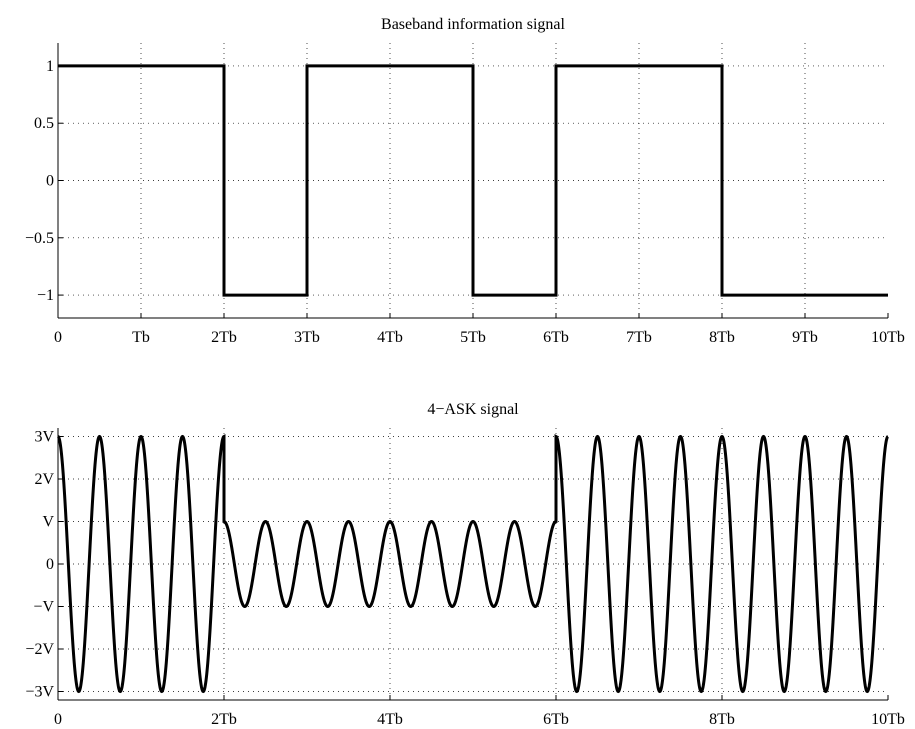 The width and height of the screenshot is (915, 729). Describe the element at coordinates (44, 479) in the screenshot. I see `y-tick-label: 2V` at that location.